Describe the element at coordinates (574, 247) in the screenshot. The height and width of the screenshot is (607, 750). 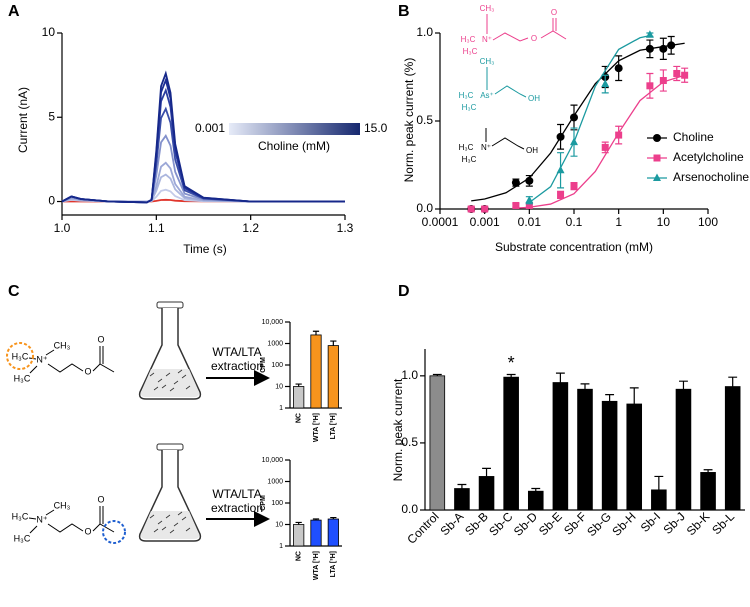
I see `x-axis-label: Substrate concentration (mM)` at that location.